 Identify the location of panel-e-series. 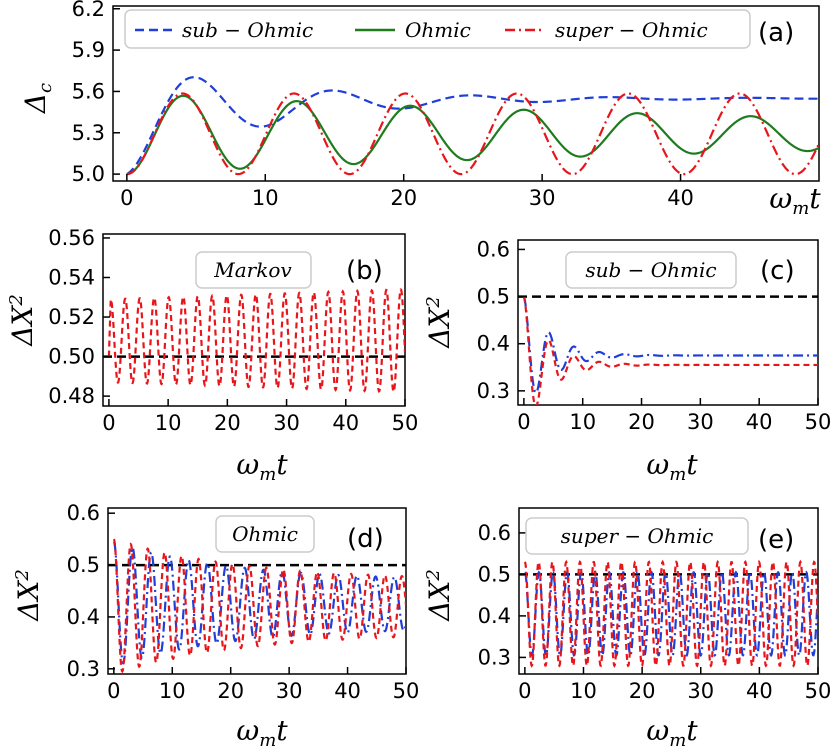
(668, 613).